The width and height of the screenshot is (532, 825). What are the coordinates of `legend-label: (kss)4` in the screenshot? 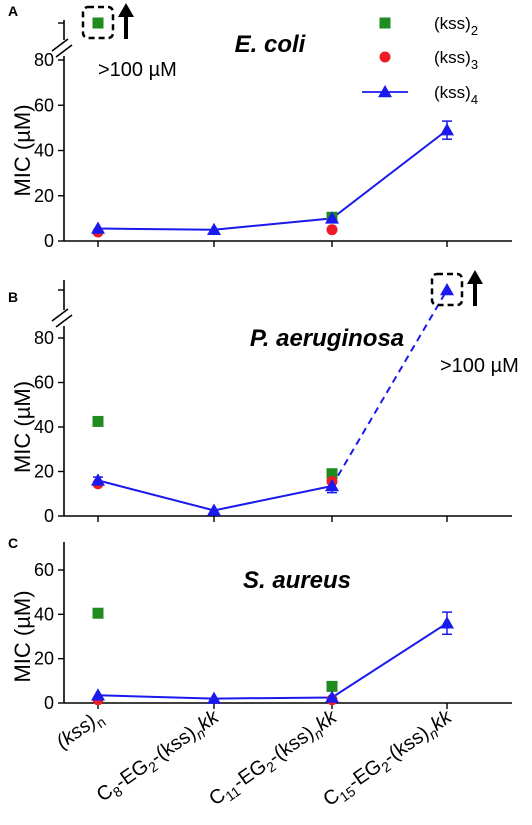 It's located at (456, 95).